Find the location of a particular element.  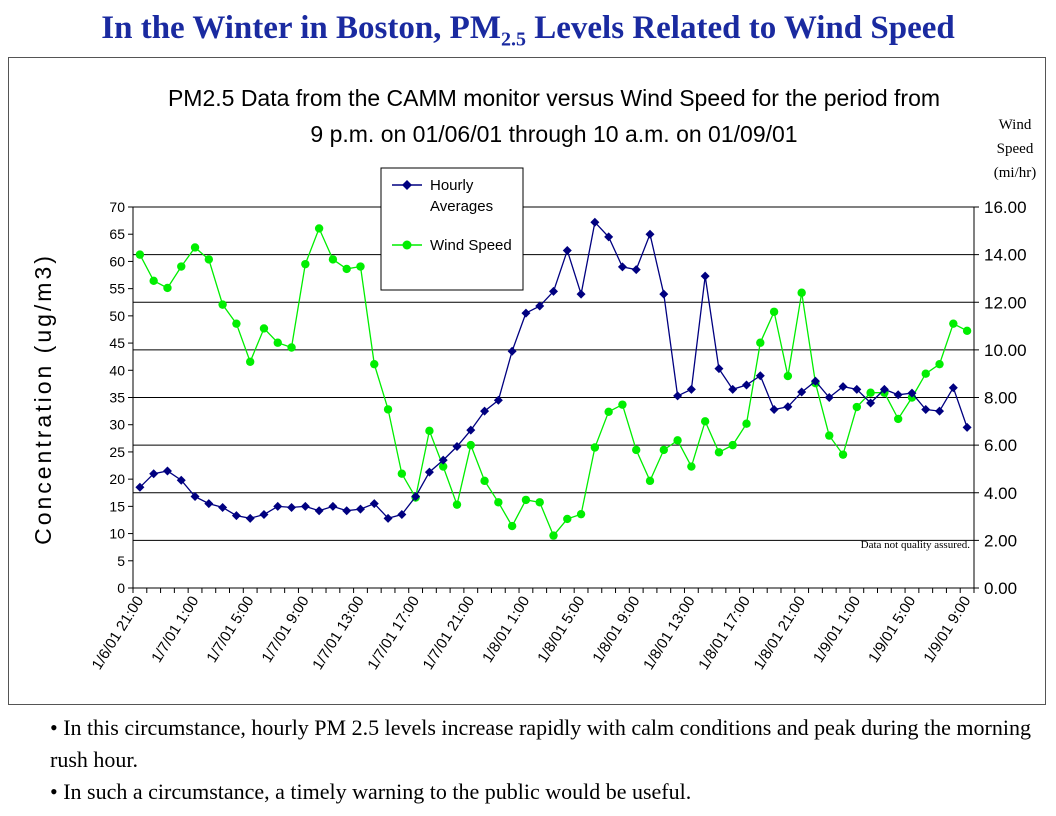

right-tick-label: 2.00 is located at coordinates (1000, 540).